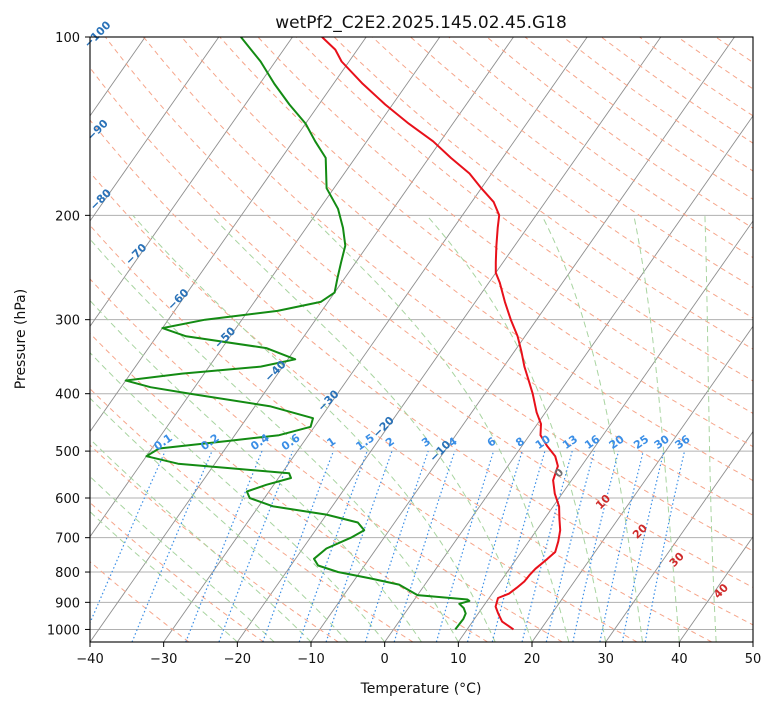 This screenshot has width=775, height=708. What do you see at coordinates (67, 216) in the screenshot?
I see `y-tick-label: 200` at bounding box center [67, 216].